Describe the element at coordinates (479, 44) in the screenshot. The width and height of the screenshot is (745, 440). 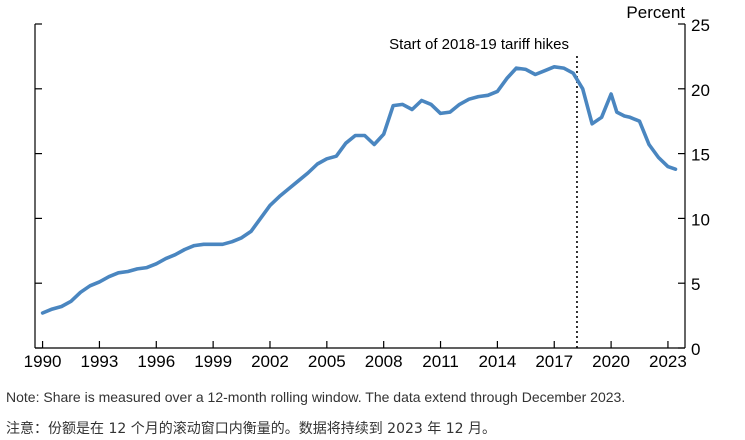
I see `tariff-hike-label: Start of 2018-19 tariff hikes` at that location.